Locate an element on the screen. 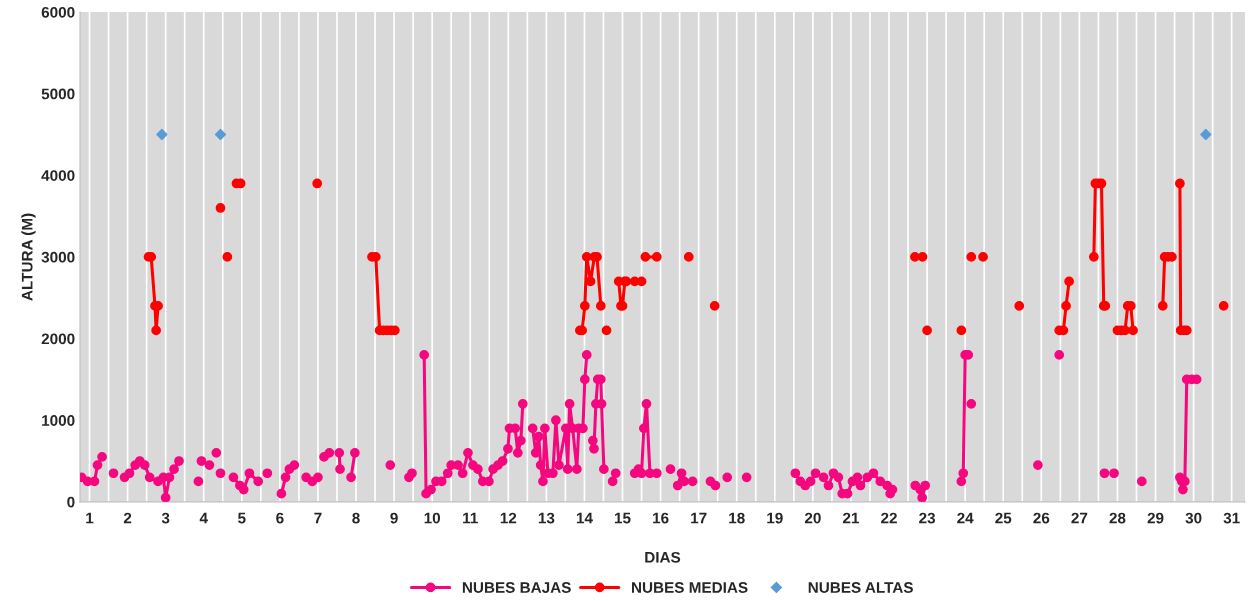 This screenshot has width=1250, height=601. y-tick-label: 1000 is located at coordinates (58, 420).